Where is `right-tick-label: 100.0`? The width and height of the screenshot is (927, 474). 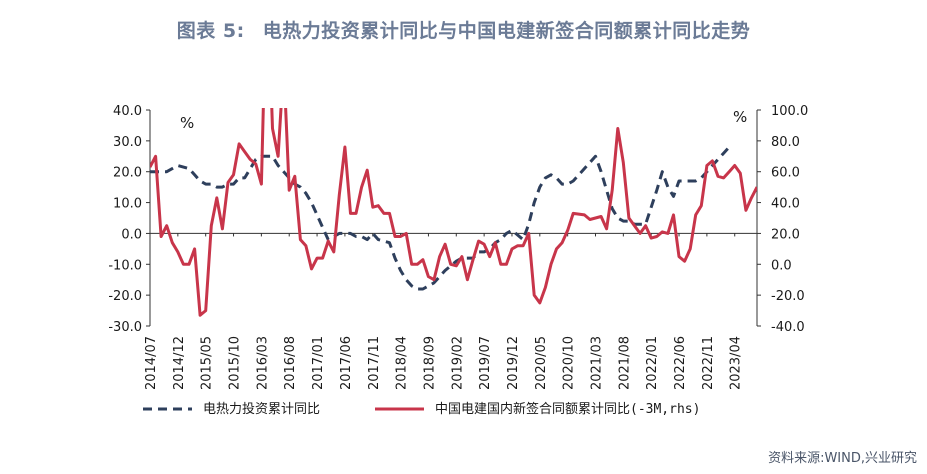
right-tick-label: 100.0 is located at coordinates (789, 111).